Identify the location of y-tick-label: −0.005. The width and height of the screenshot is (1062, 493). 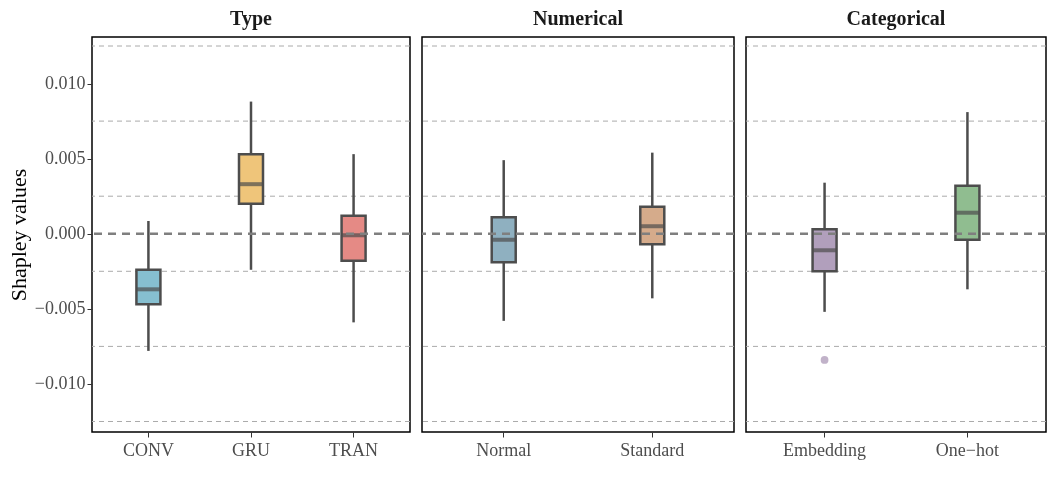
(60, 308).